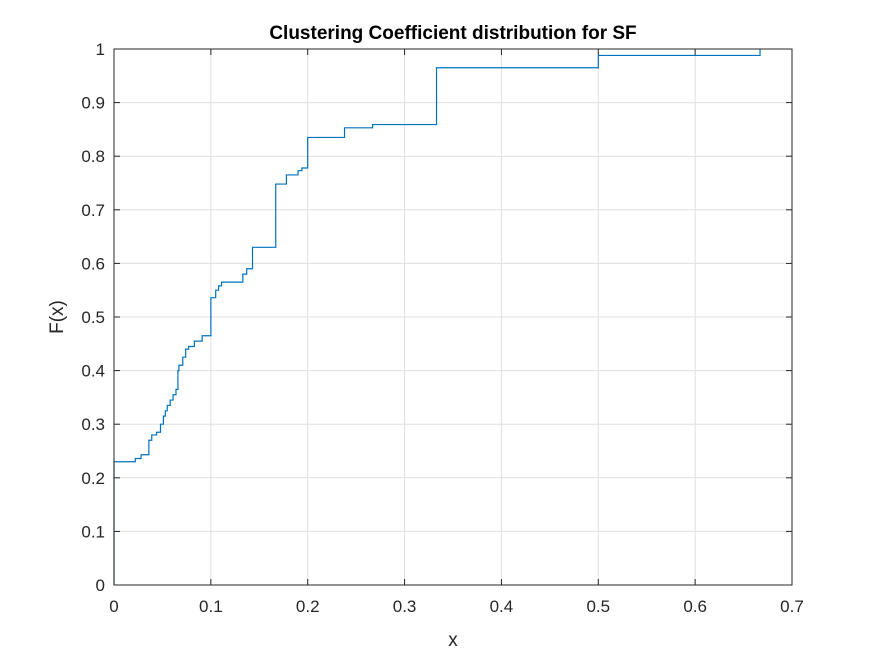 Image resolution: width=875 pixels, height=656 pixels. What do you see at coordinates (93, 531) in the screenshot?
I see `y-tick-label: 0.1` at bounding box center [93, 531].